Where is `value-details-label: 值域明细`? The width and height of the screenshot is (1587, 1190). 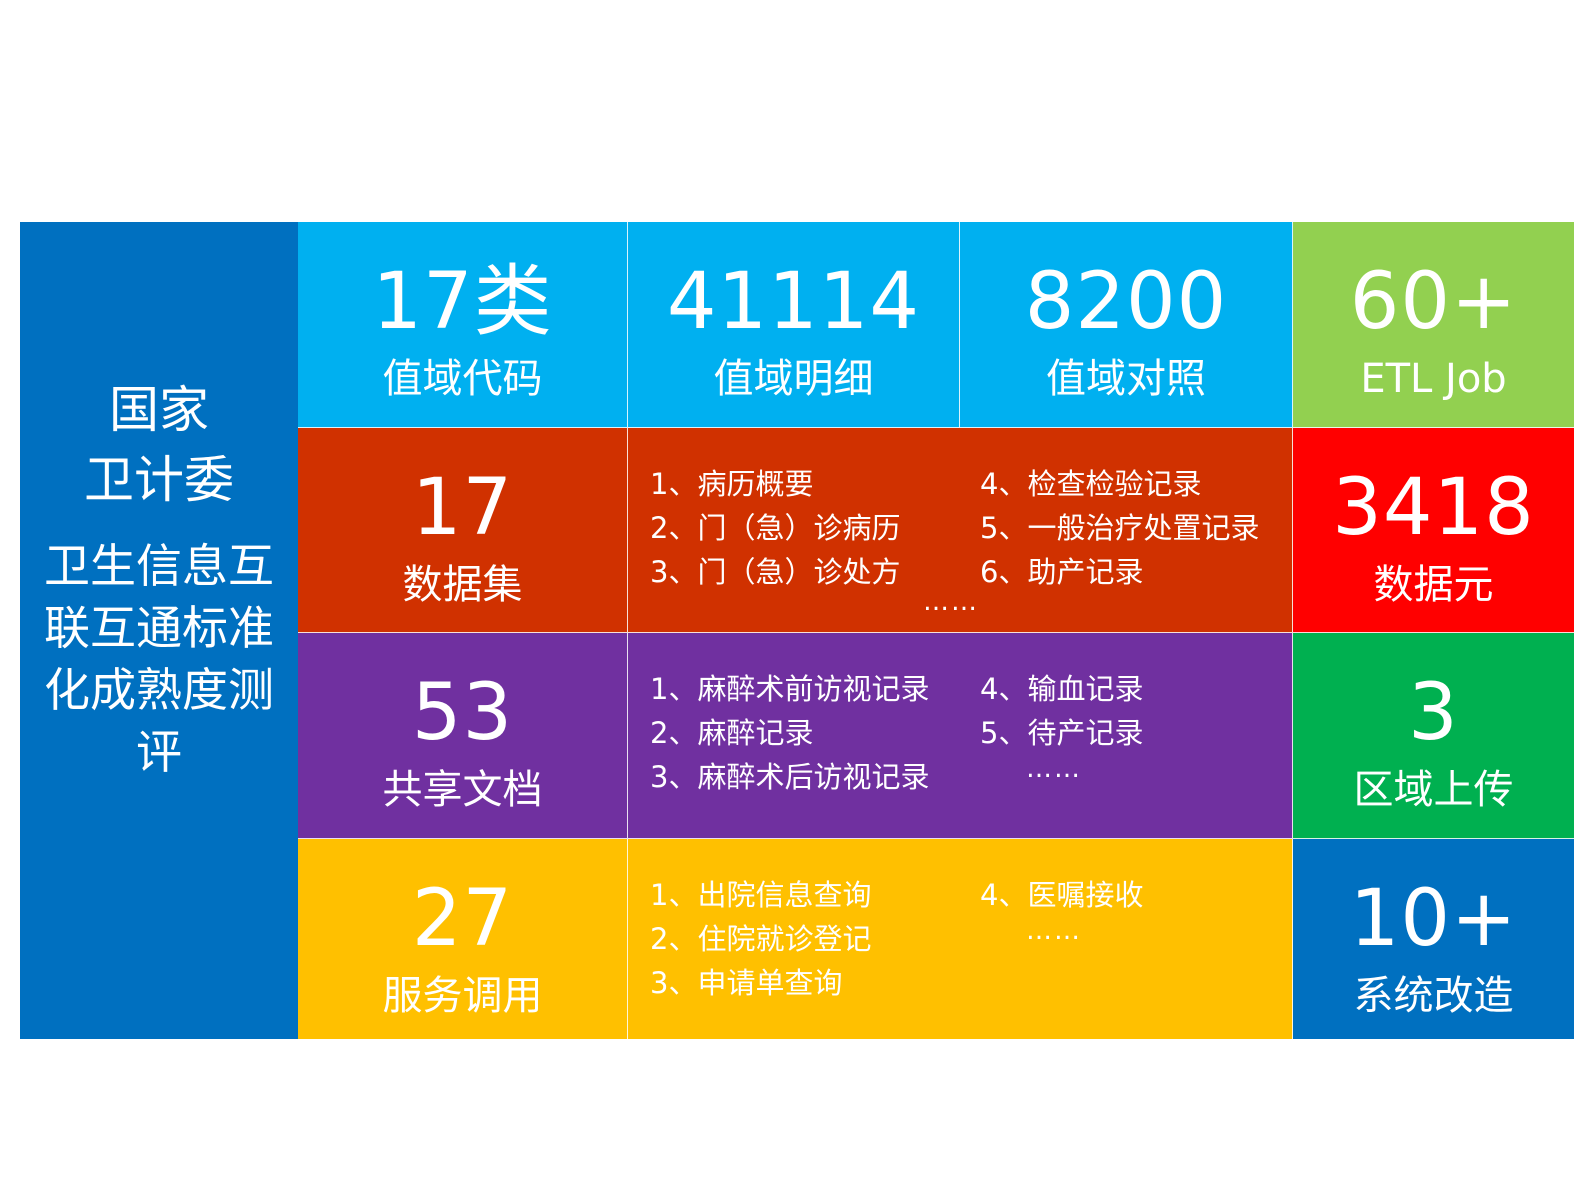 value-details-label: 值域明细 is located at coordinates (793, 379).